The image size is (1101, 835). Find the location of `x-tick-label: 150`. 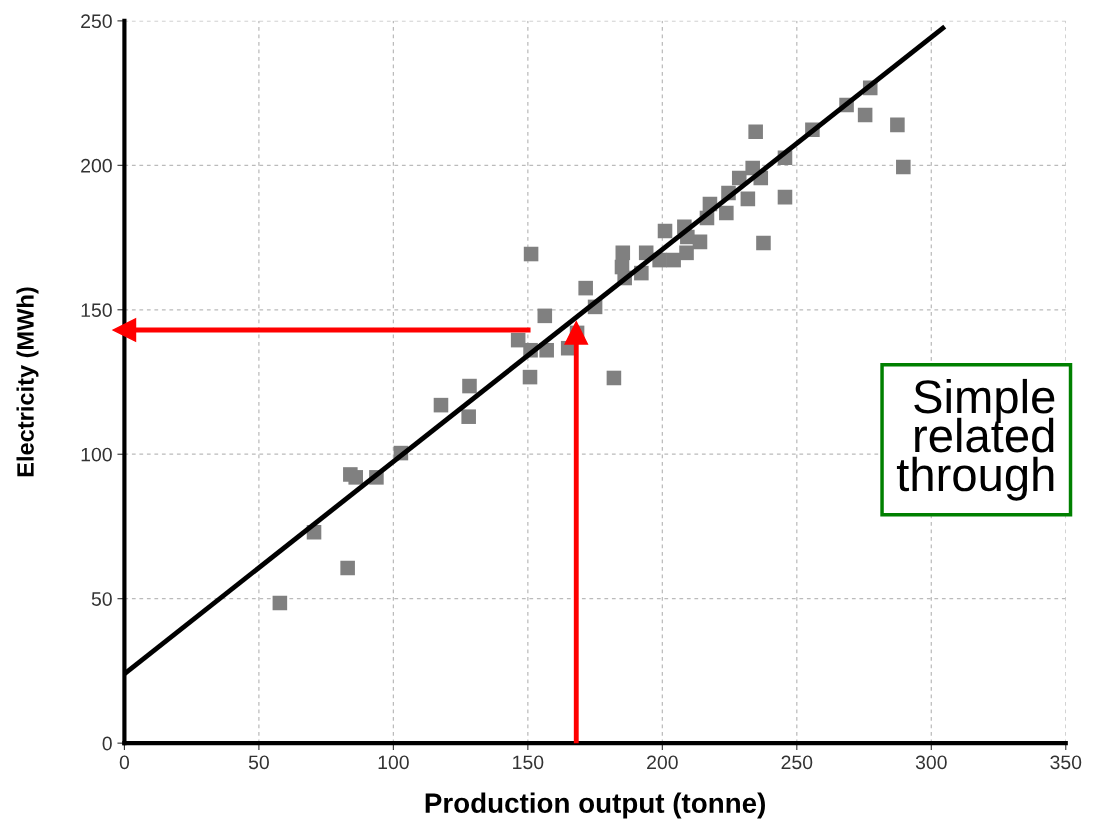

x-tick-label: 150 is located at coordinates (528, 762).